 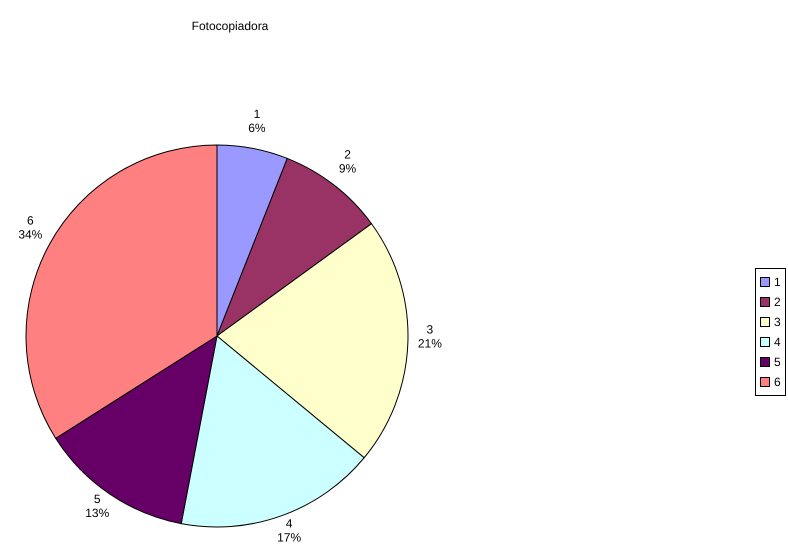 What do you see at coordinates (348, 155) in the screenshot?
I see `slice-label: 2` at bounding box center [348, 155].